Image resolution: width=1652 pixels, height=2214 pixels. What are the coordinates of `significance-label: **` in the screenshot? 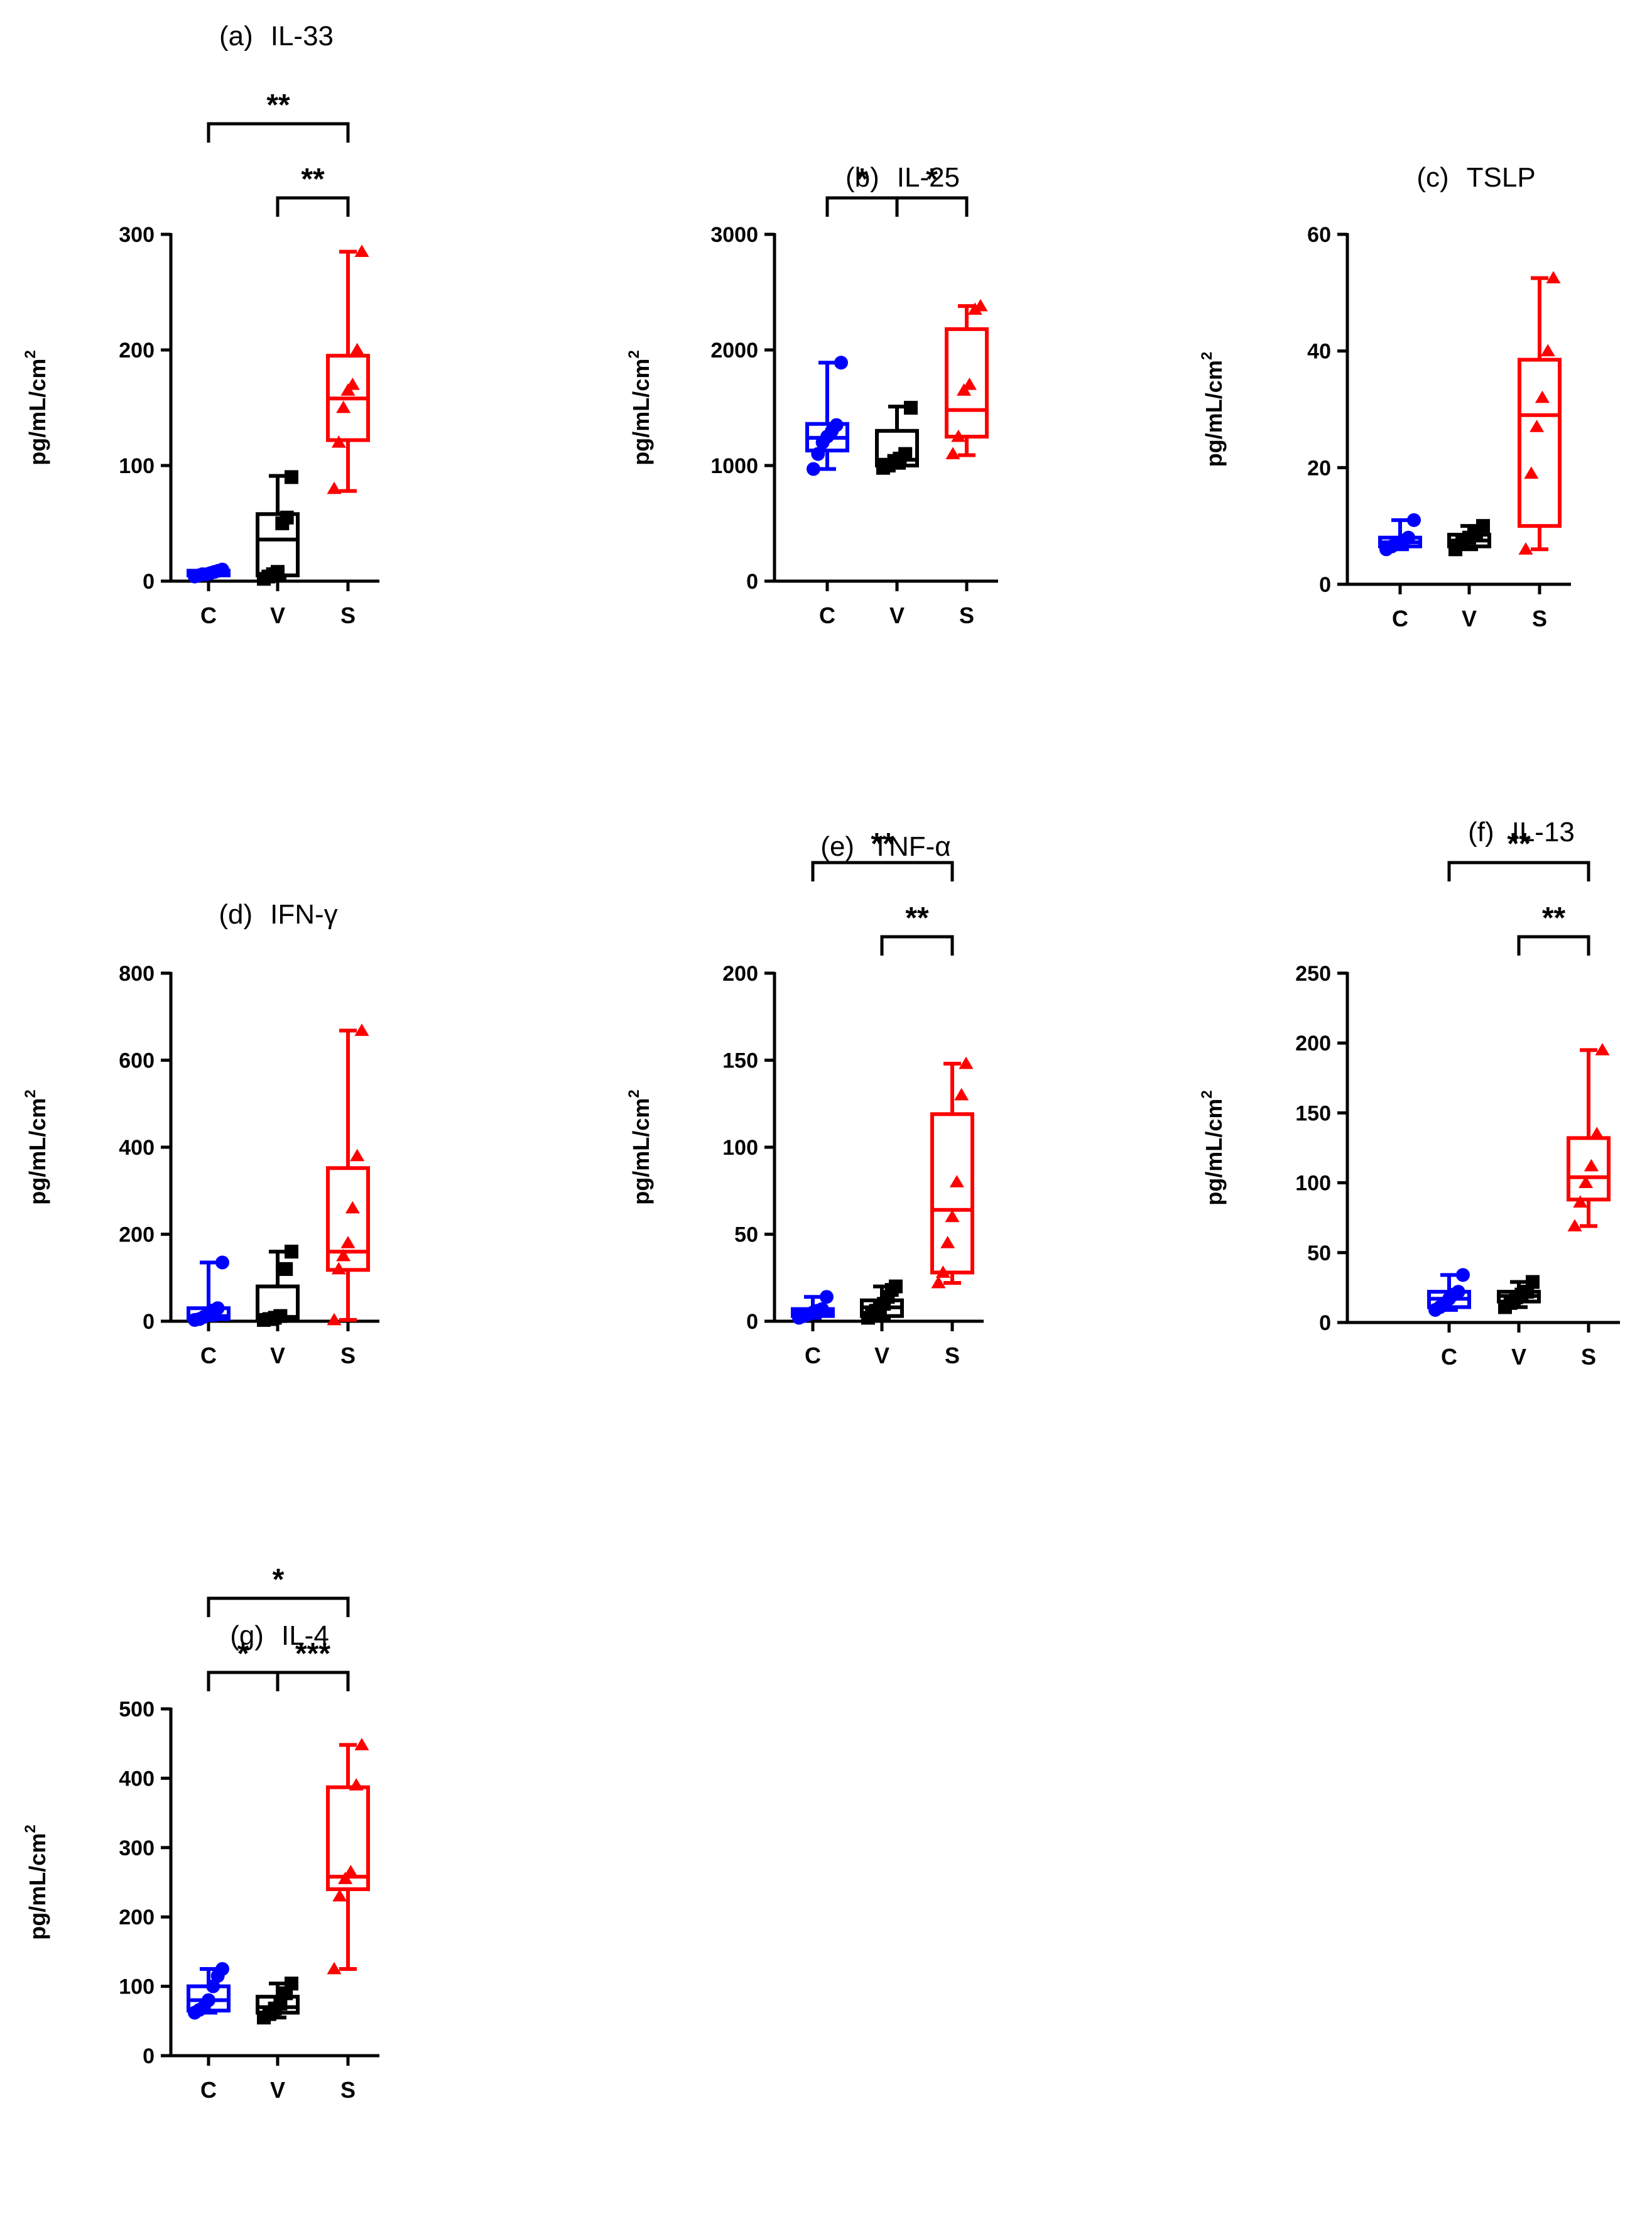 It's located at (1519, 844).